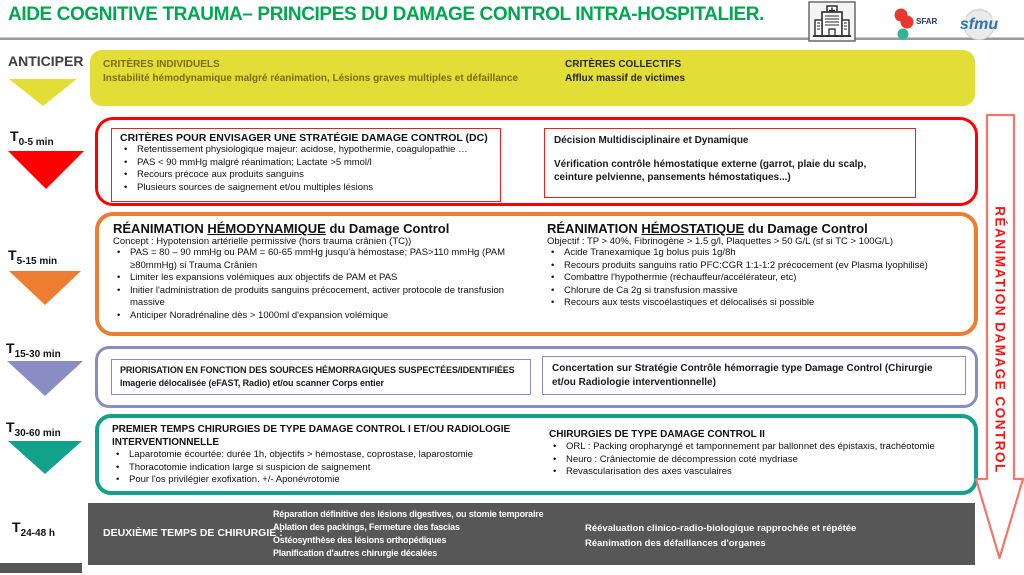 The image size is (1024, 575). What do you see at coordinates (650, 252) in the screenshot?
I see `bullet-text: Acide Tranexamique 1g bolus puis 1g/8h` at bounding box center [650, 252].